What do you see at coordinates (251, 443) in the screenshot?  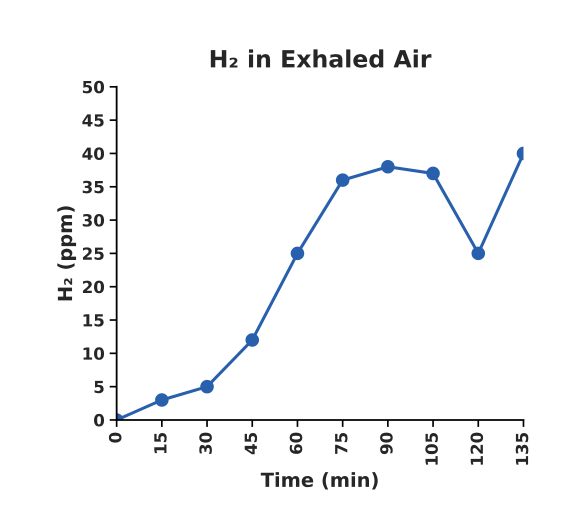 I see `x-tick-label: 45` at bounding box center [251, 443].